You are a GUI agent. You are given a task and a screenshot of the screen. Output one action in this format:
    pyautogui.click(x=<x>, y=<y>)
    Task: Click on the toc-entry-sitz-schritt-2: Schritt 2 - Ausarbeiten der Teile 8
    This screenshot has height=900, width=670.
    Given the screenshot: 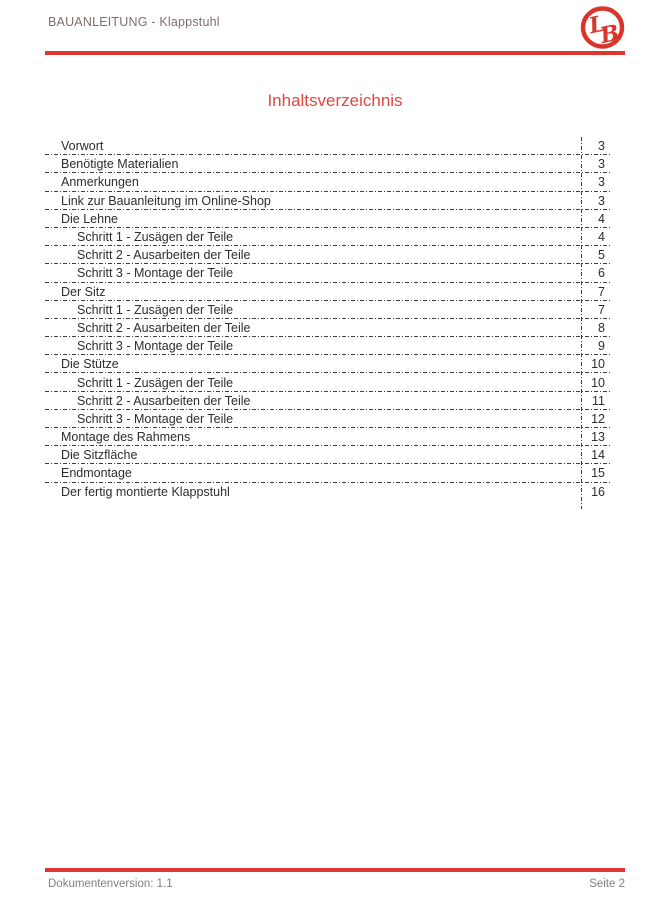 What is the action you would take?
    pyautogui.click(x=327, y=328)
    